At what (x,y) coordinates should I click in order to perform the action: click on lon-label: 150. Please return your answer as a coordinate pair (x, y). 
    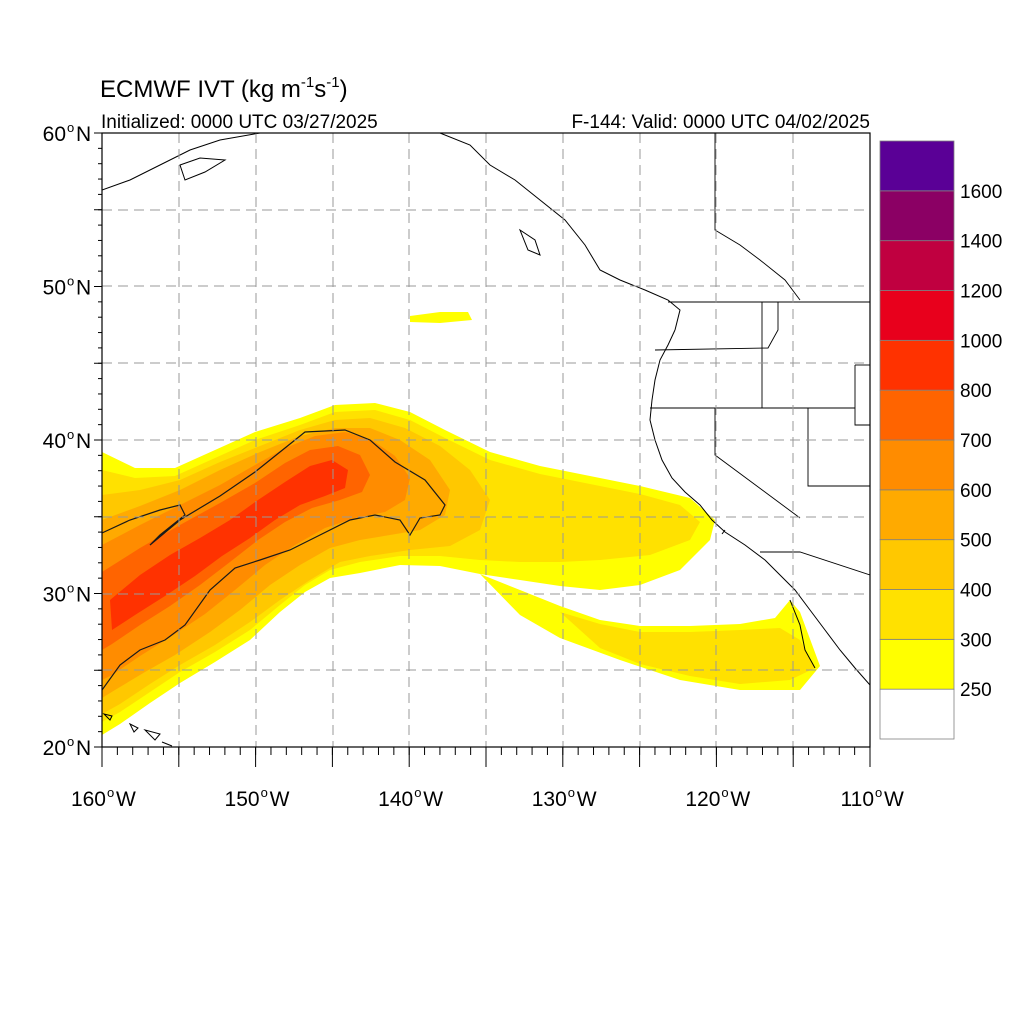
    Looking at the image, I should click on (242, 799).